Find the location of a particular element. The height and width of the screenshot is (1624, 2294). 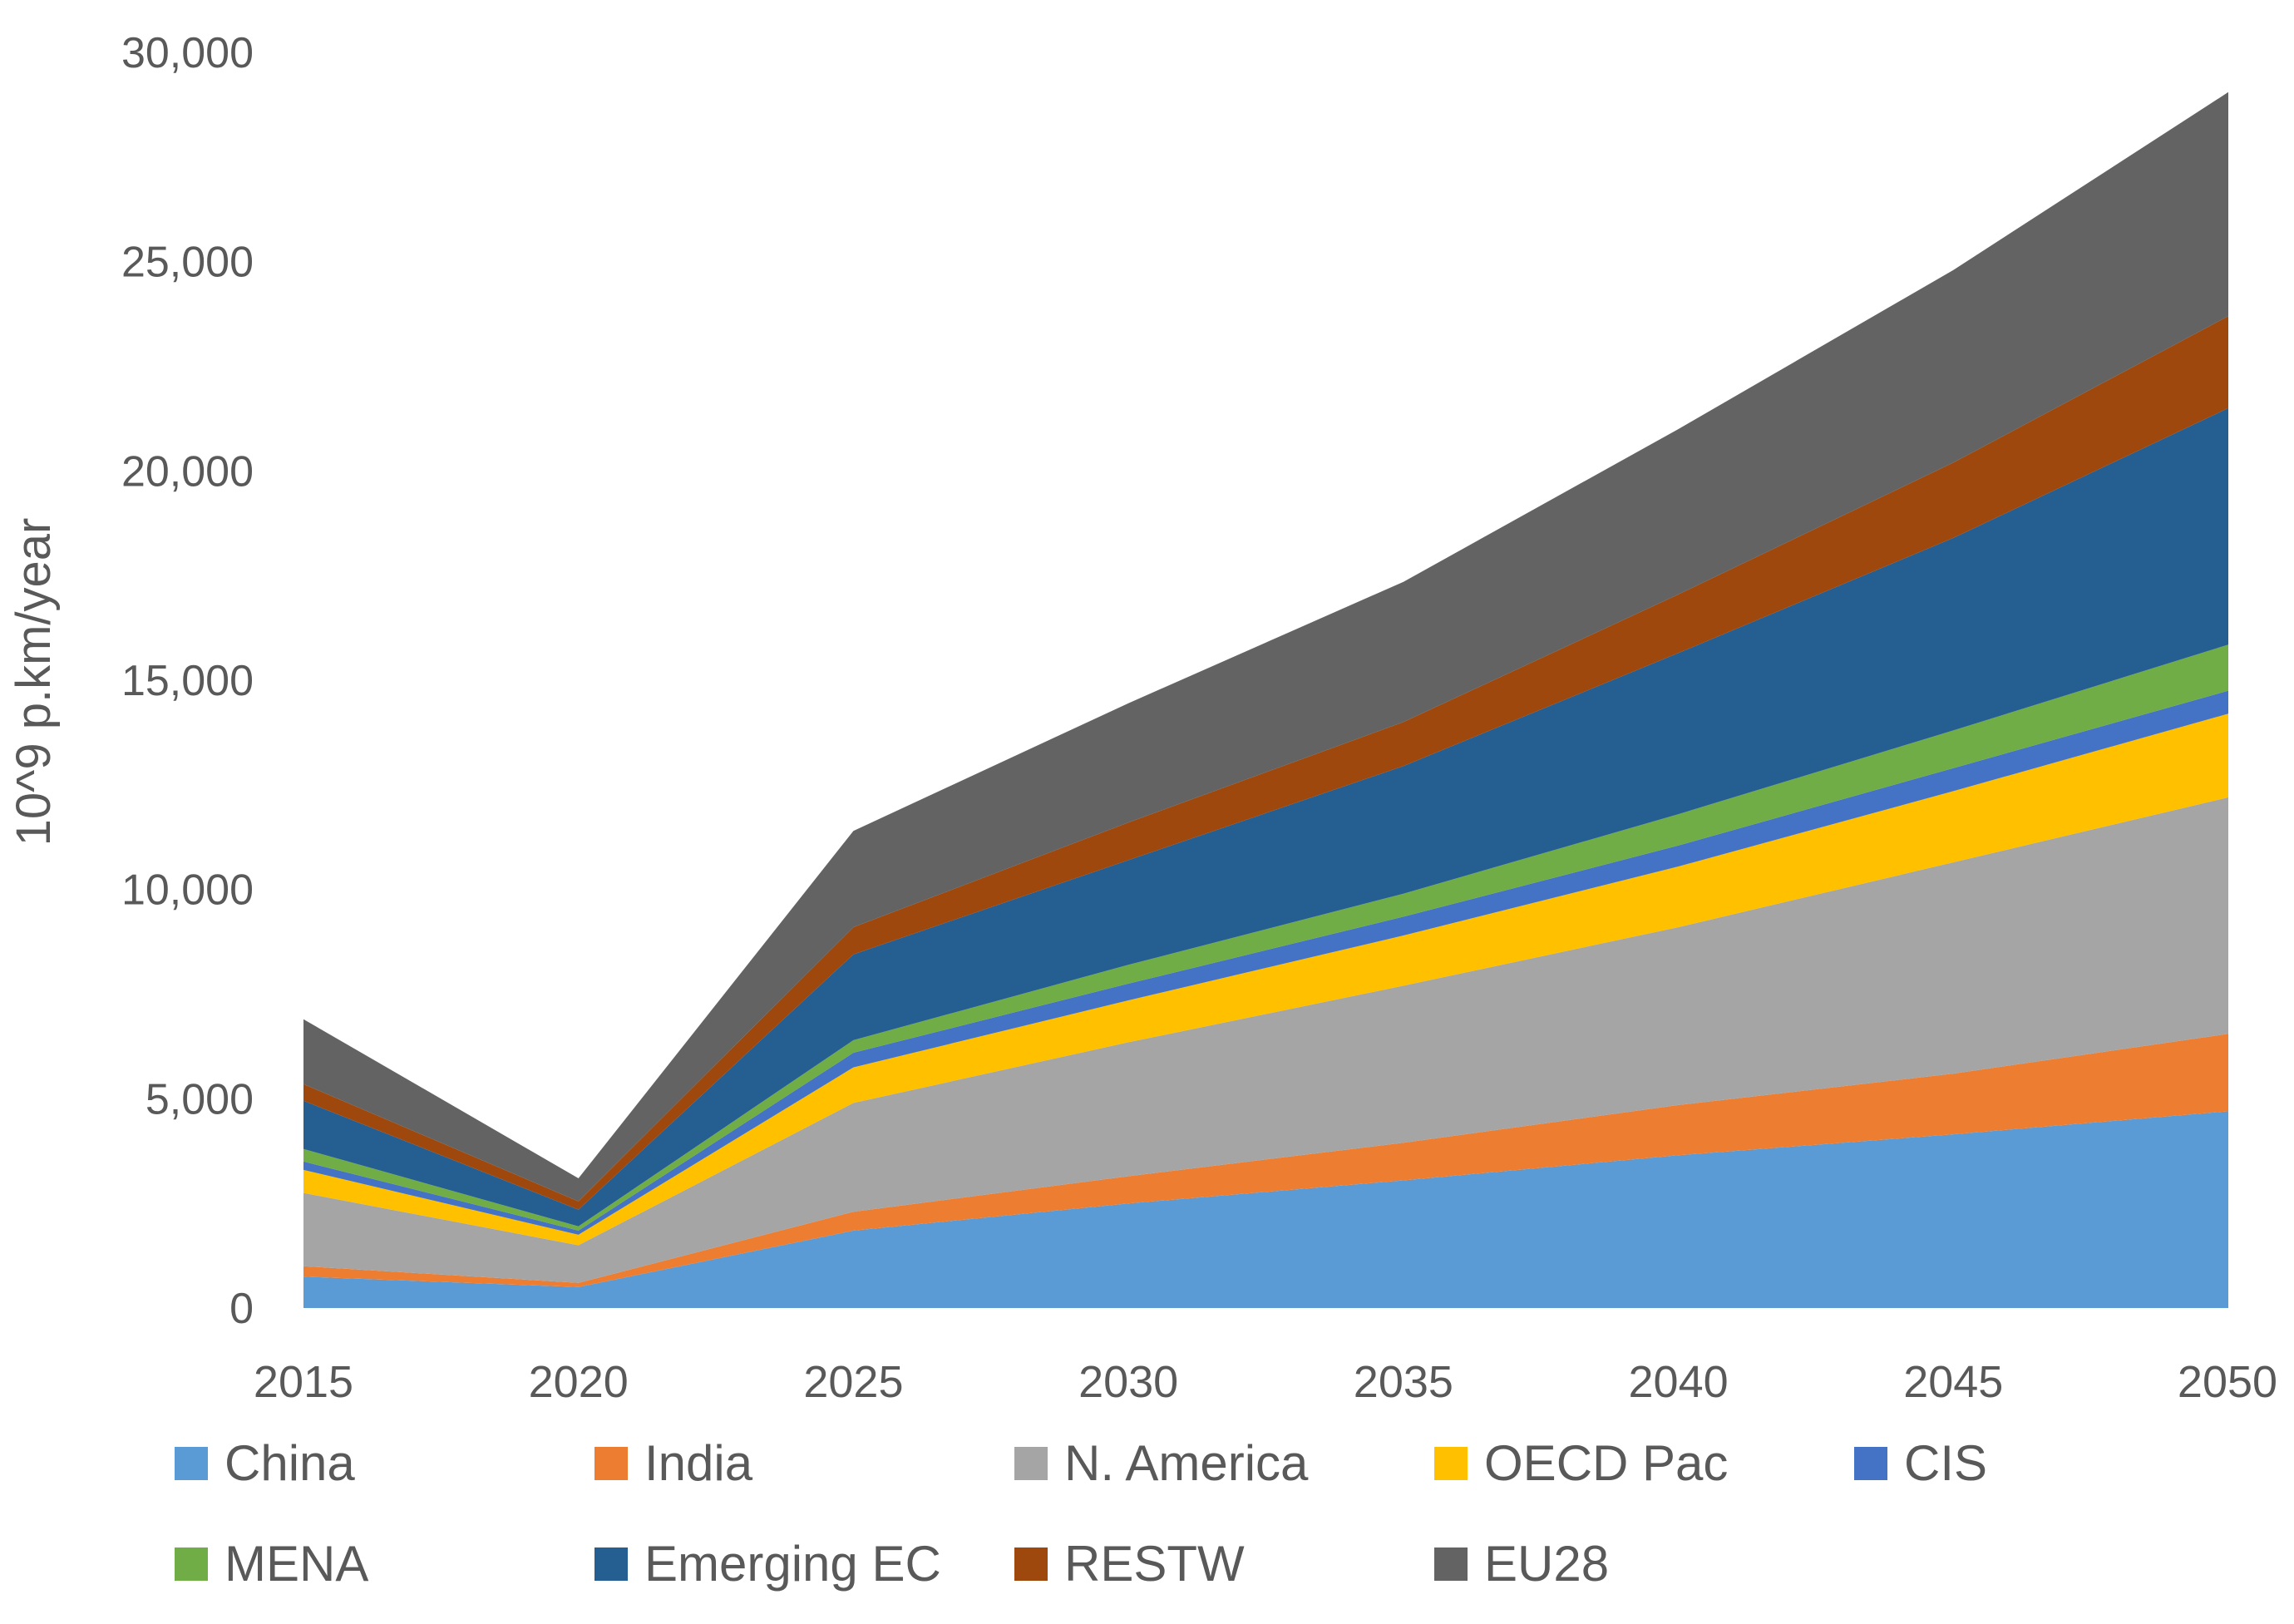

y-tick-label: 15,000 is located at coordinates (187, 681).